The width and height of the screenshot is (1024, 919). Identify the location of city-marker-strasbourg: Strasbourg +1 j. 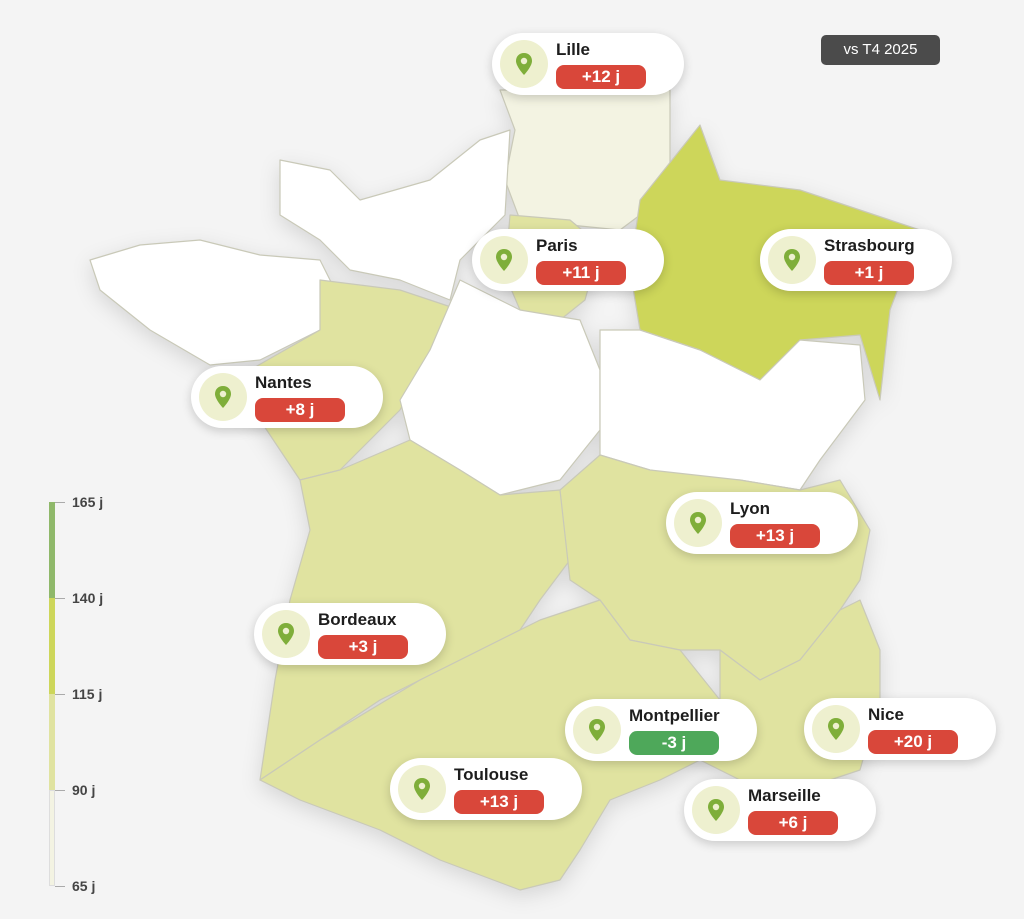
(856, 260).